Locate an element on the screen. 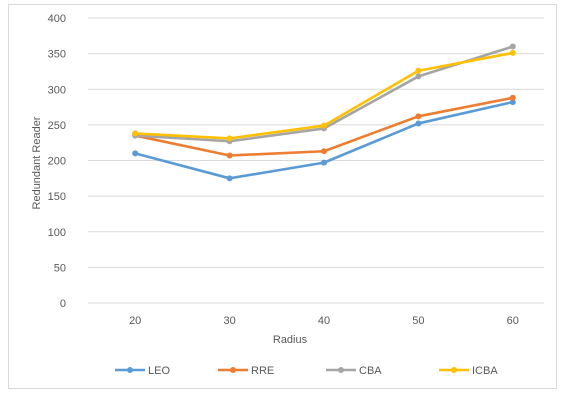 This screenshot has width=562, height=394. series-leo is located at coordinates (324, 140).